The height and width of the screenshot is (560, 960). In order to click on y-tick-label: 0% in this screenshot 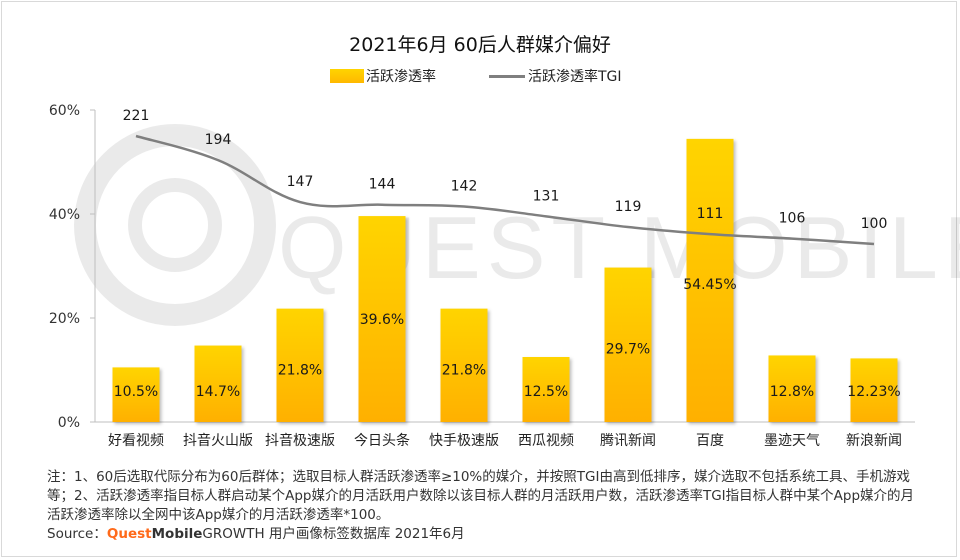, I will do `click(69, 423)`.